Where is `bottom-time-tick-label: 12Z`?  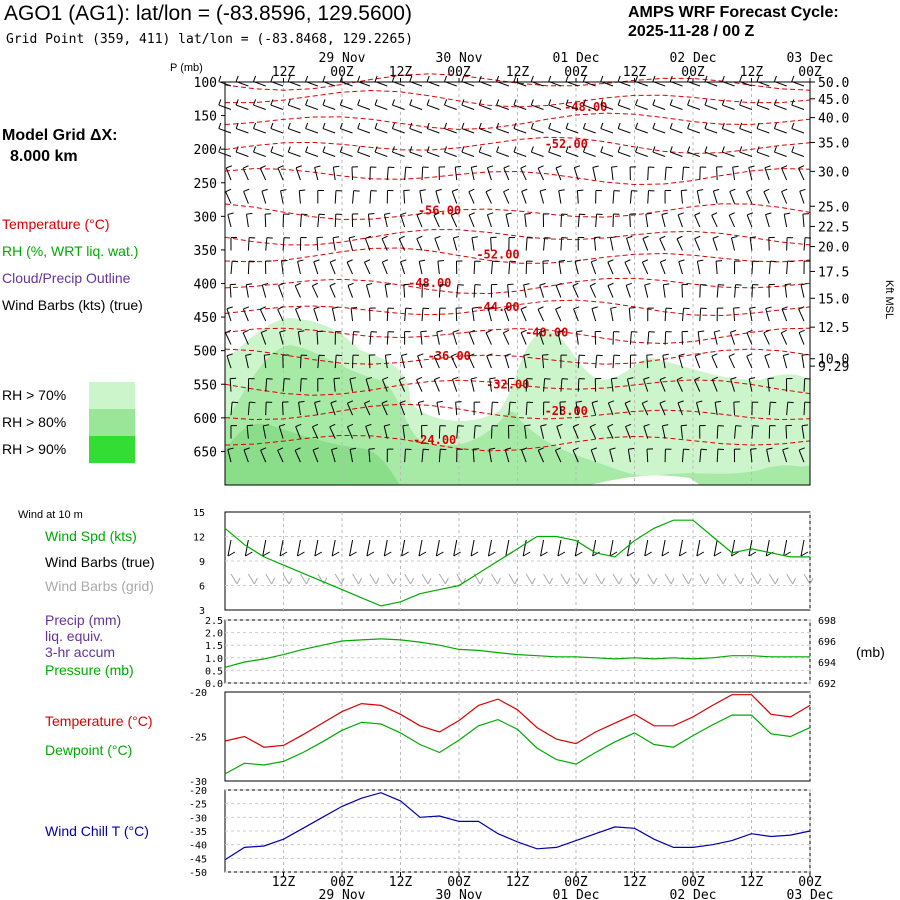 bottom-time-tick-label: 12Z is located at coordinates (284, 882).